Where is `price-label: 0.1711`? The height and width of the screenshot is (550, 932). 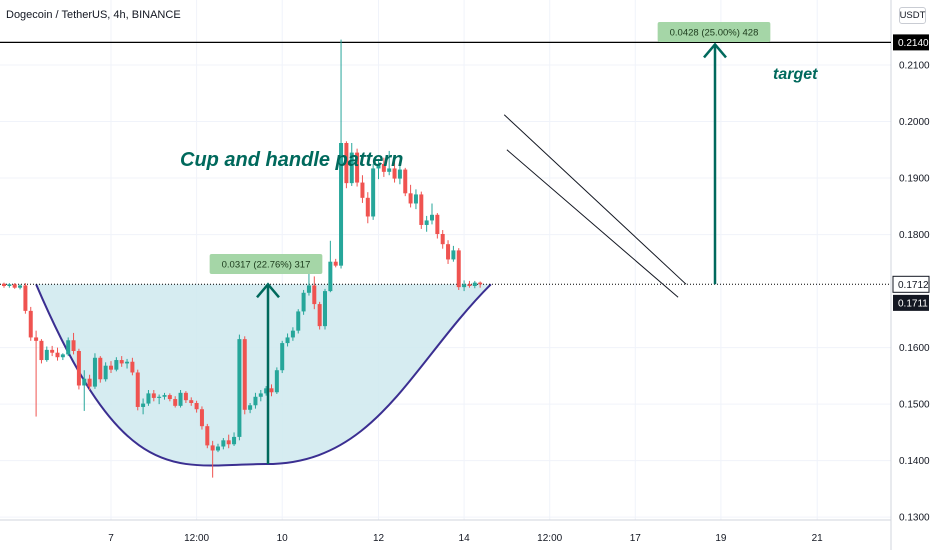 price-label: 0.1711 is located at coordinates (913, 303).